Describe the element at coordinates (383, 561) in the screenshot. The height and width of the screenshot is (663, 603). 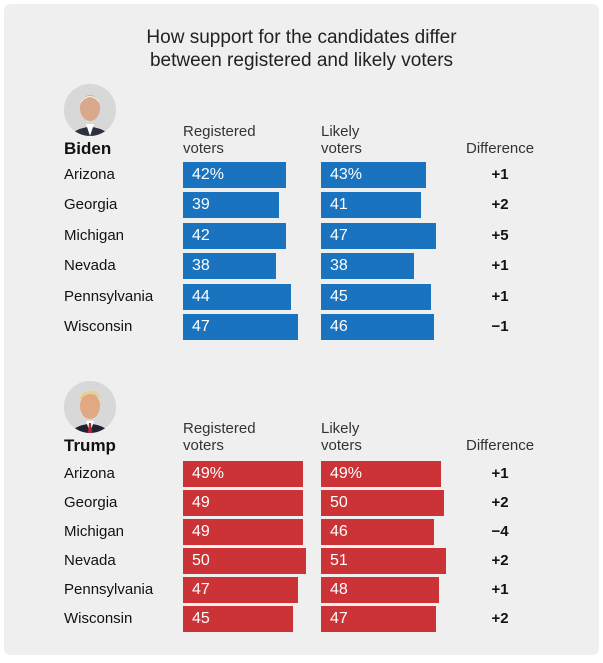
I see `trump-likely-bar: 51` at that location.